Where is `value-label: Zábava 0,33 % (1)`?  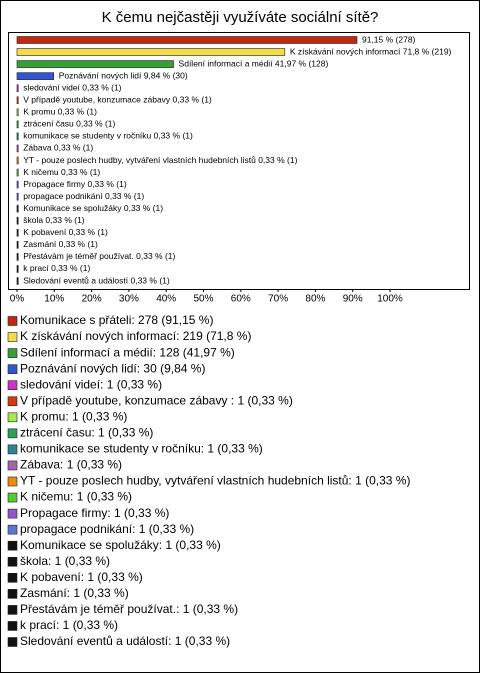
value-label: Zábava 0,33 % (1) is located at coordinates (58, 148).